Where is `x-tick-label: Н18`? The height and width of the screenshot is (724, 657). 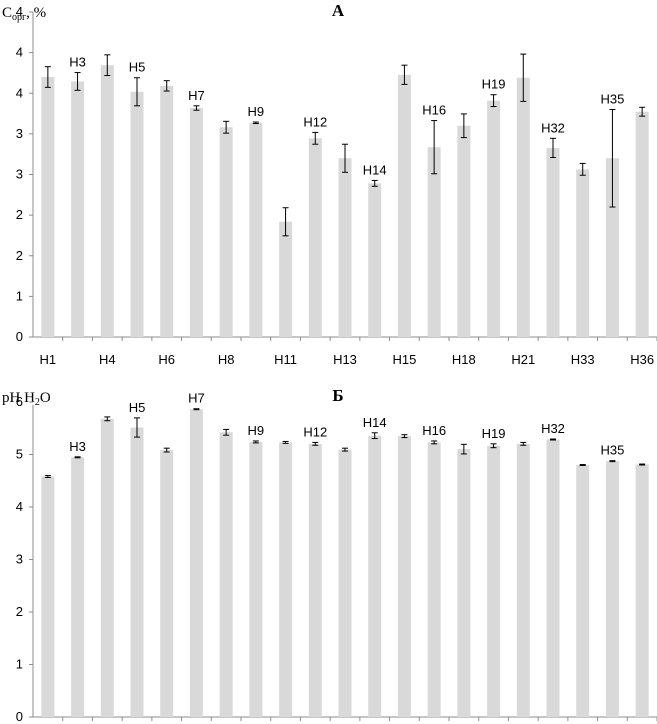
x-tick-label: Н18 is located at coordinates (464, 359).